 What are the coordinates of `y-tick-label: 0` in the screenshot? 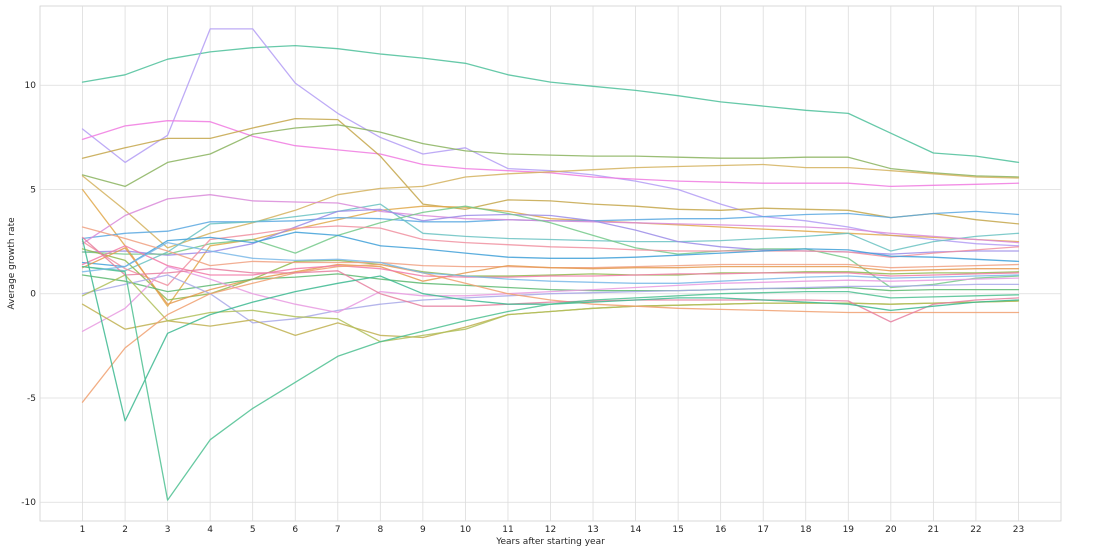 It's located at (33, 295).